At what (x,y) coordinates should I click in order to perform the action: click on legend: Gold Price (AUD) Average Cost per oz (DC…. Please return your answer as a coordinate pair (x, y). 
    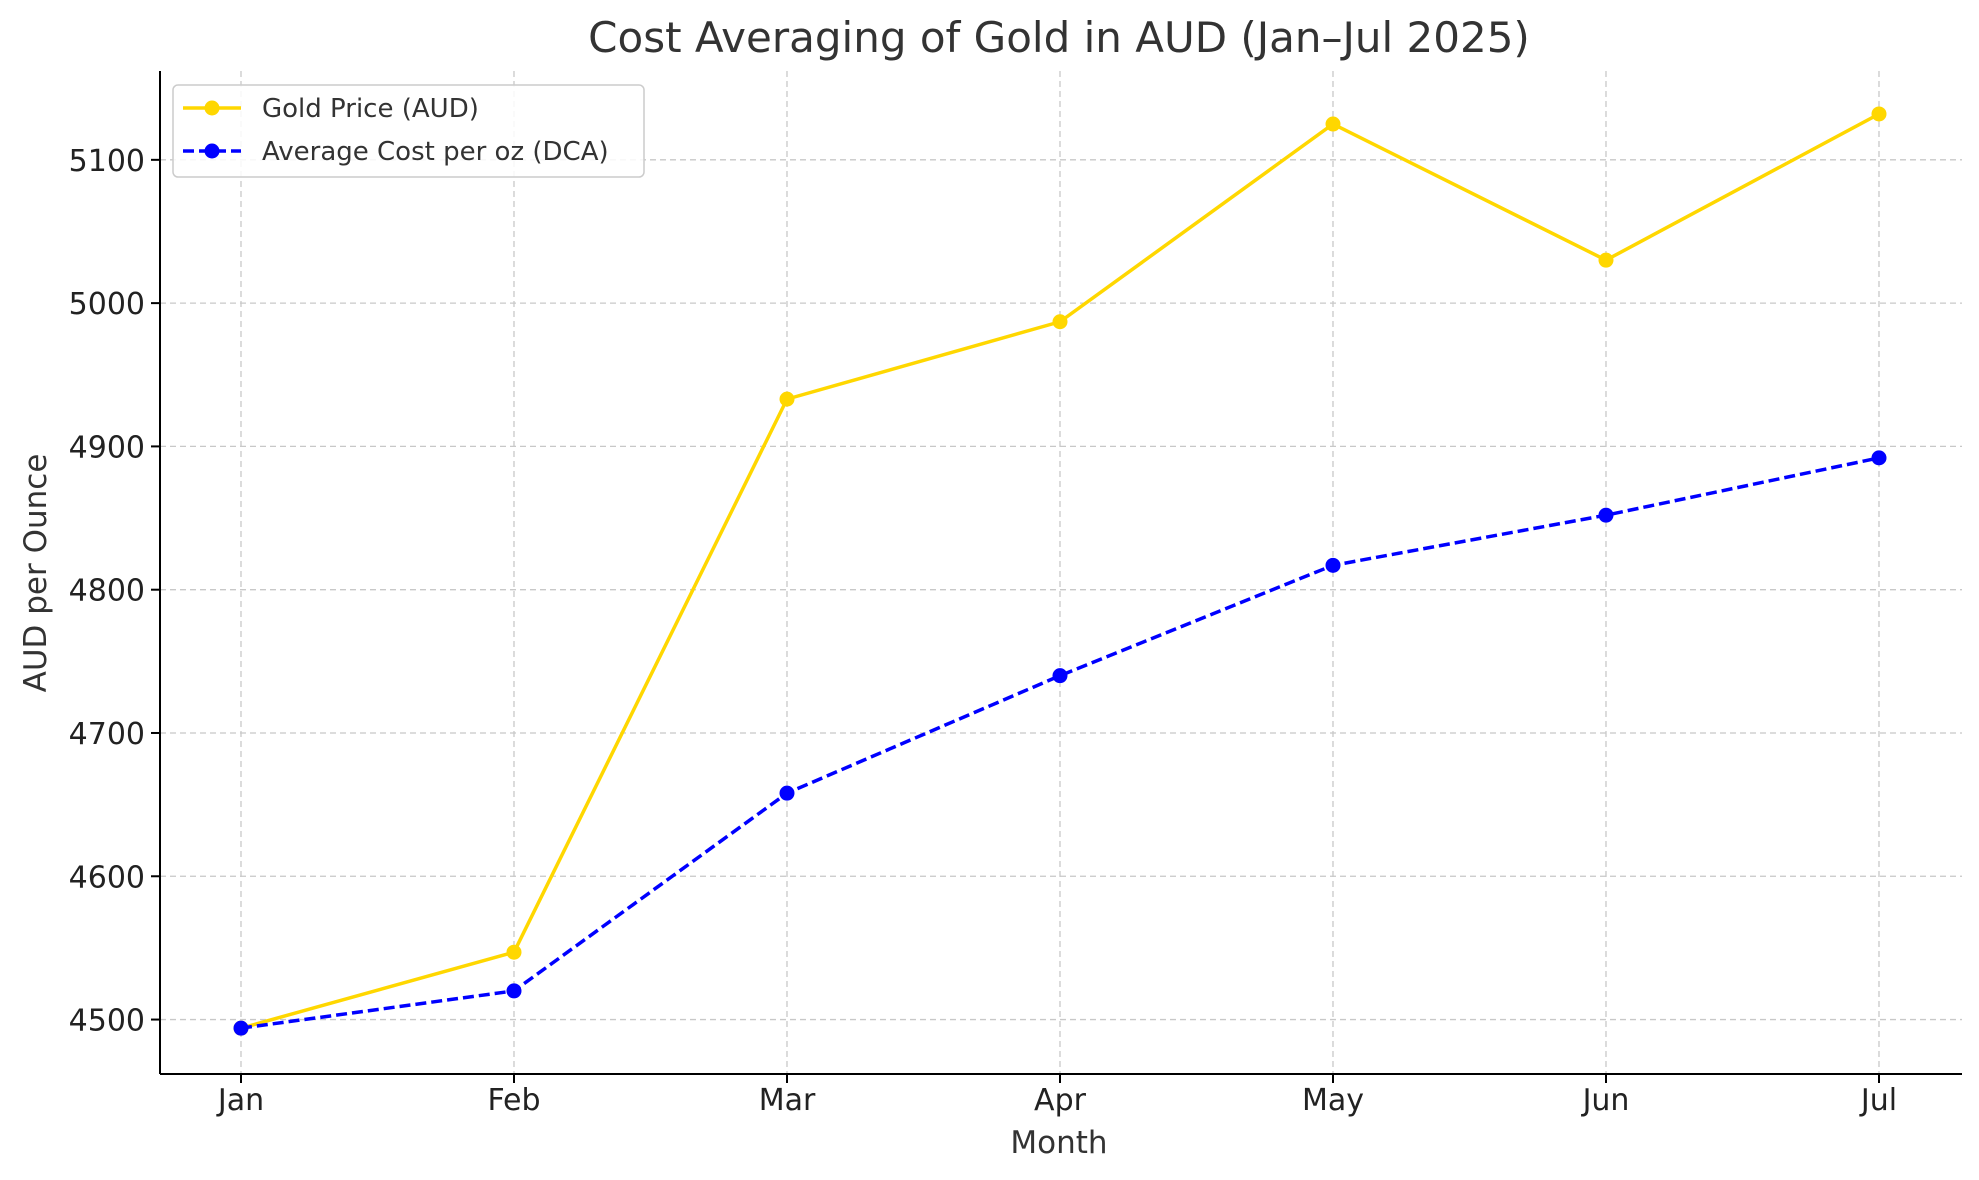
    Looking at the image, I should click on (408, 131).